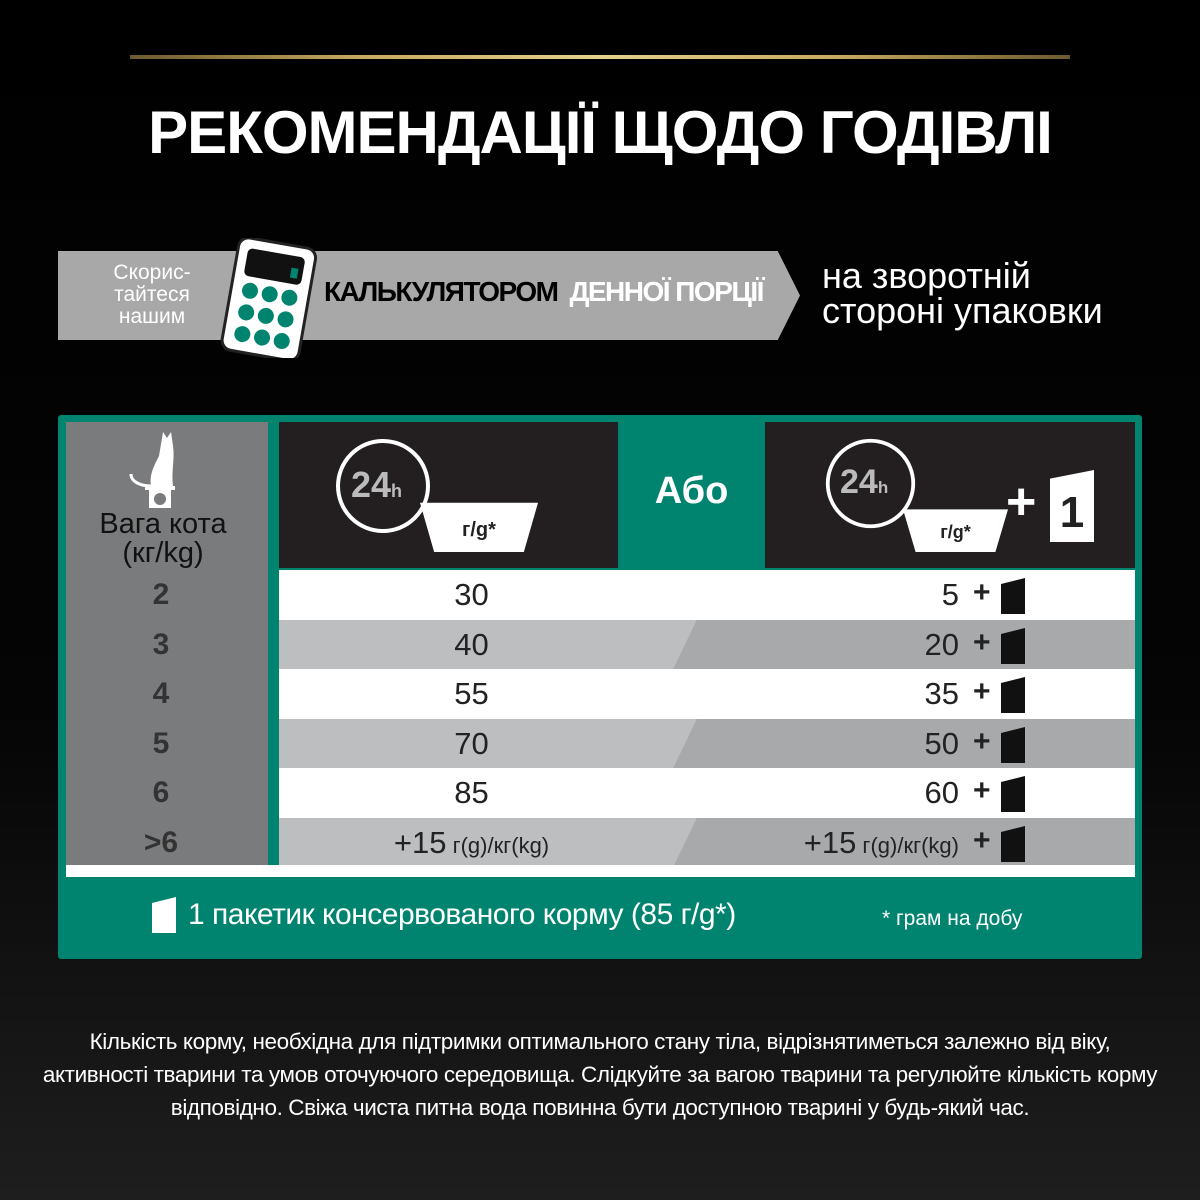 Image resolution: width=1200 pixels, height=1200 pixels. I want to click on banner-use-text: Скорис- тайтеся нашим, so click(152, 294).